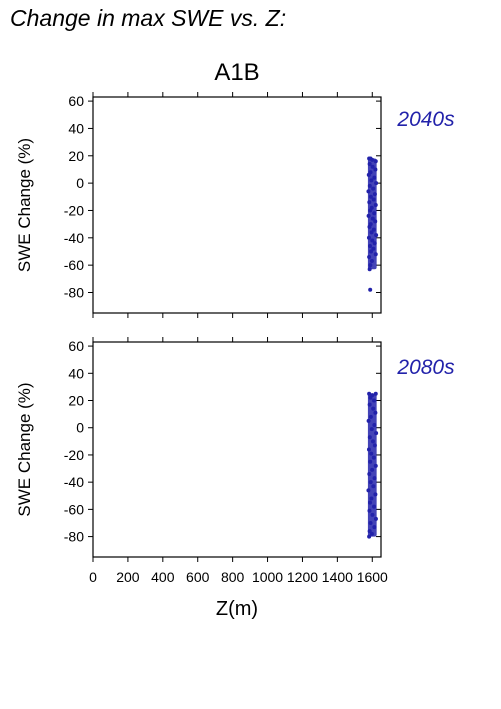 The height and width of the screenshot is (709, 501). I want to click on x-tick-label: 400, so click(163, 577).